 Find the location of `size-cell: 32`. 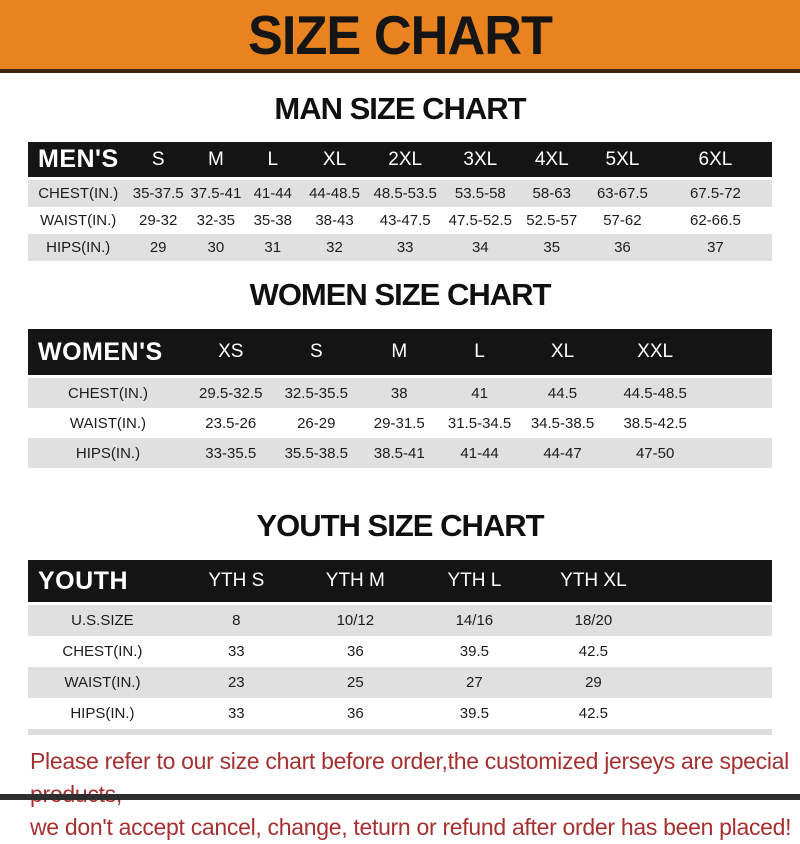

size-cell: 32 is located at coordinates (334, 247).